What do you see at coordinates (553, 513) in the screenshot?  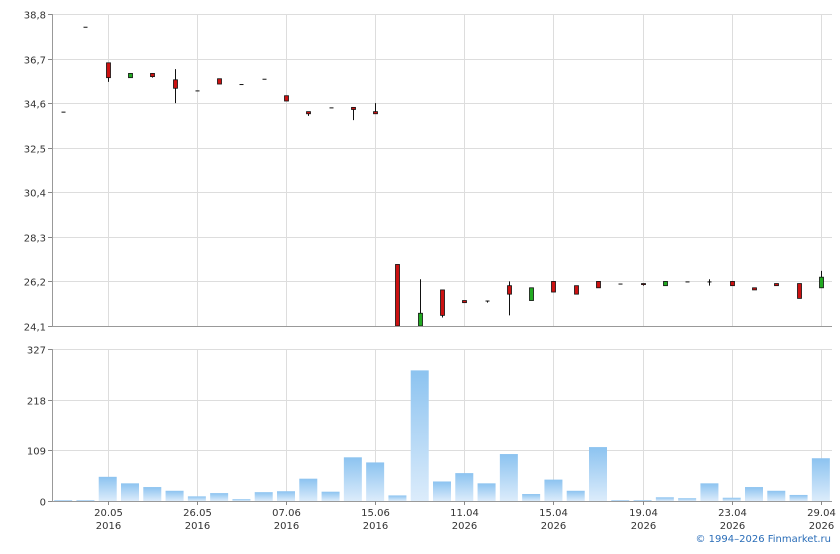 I see `x-tick-label-date: 15.04` at bounding box center [553, 513].